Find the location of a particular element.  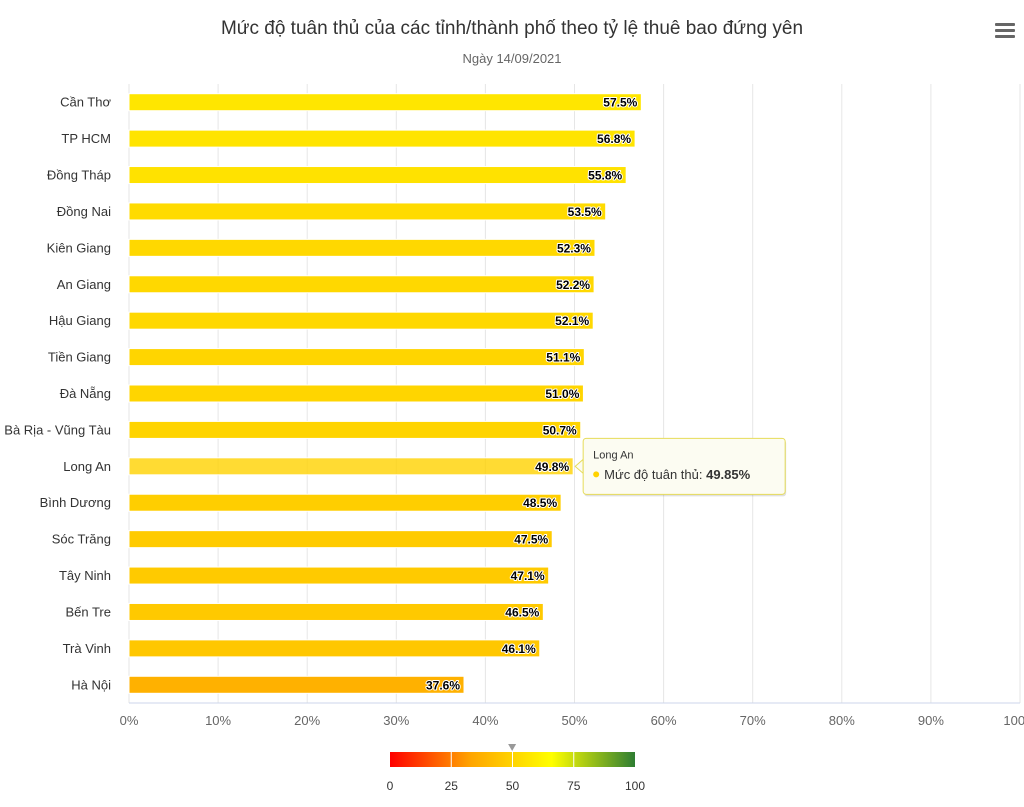

category-label: TP HCM is located at coordinates (86, 138).